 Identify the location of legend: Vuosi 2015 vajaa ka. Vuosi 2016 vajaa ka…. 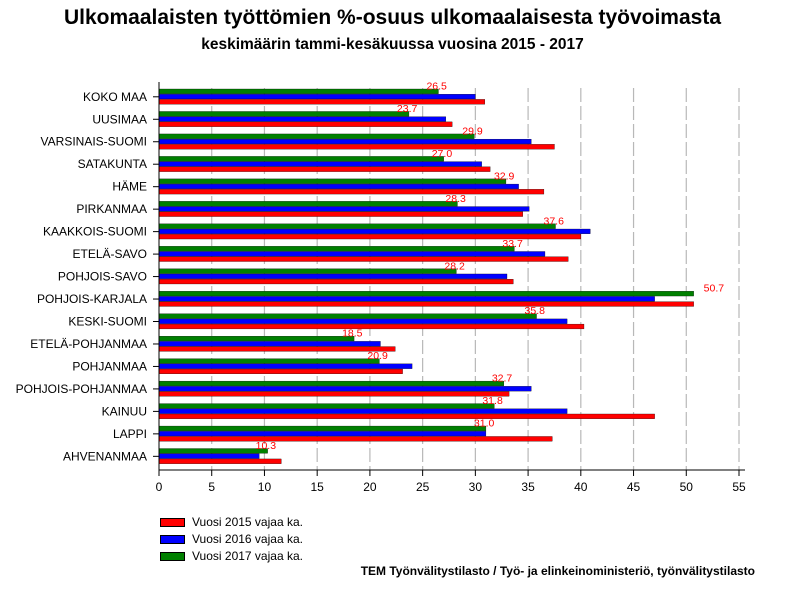
(231, 539).